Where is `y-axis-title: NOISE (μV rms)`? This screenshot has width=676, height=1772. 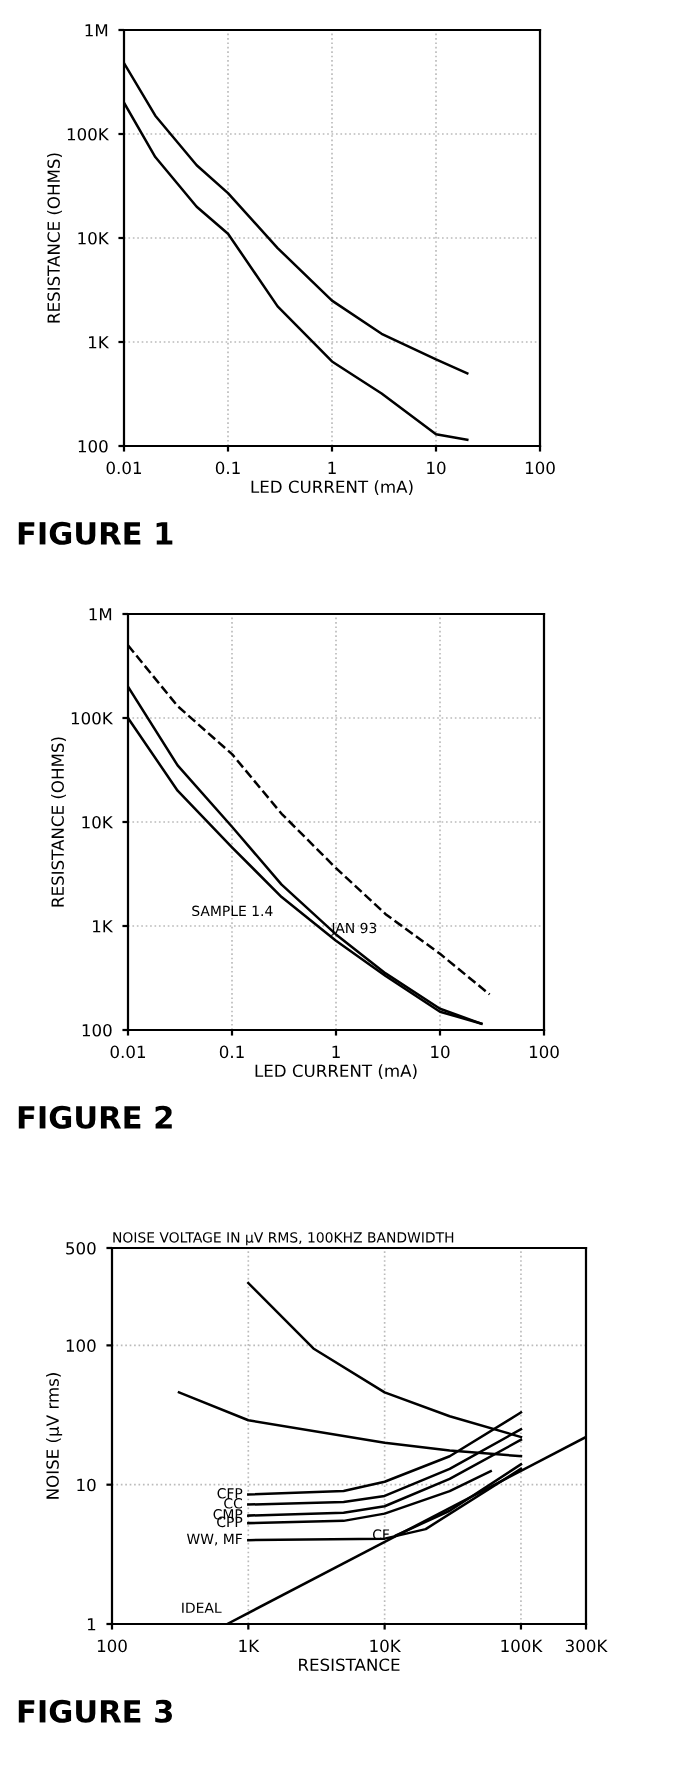
y-axis-title: NOISE (μV rms) is located at coordinates (54, 1436).